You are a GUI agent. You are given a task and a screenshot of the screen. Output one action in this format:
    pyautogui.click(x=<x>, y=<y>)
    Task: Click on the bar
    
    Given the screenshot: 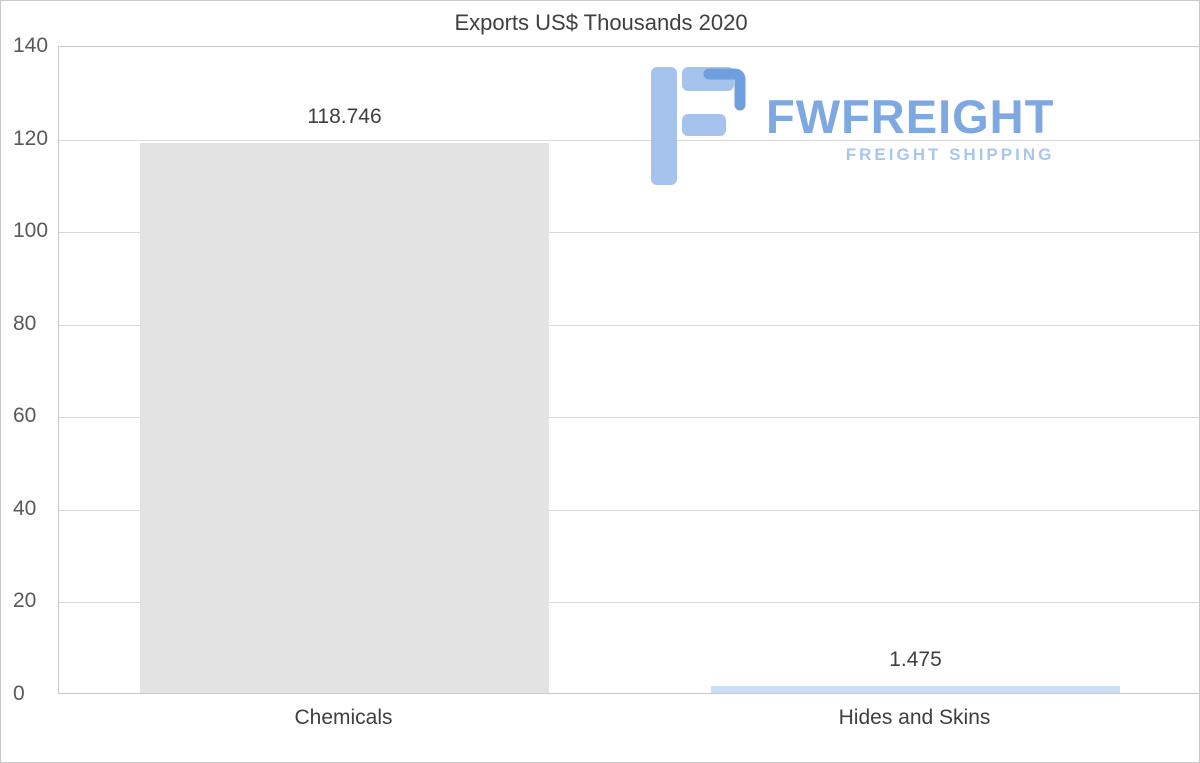 What is the action you would take?
    pyautogui.click(x=915, y=689)
    